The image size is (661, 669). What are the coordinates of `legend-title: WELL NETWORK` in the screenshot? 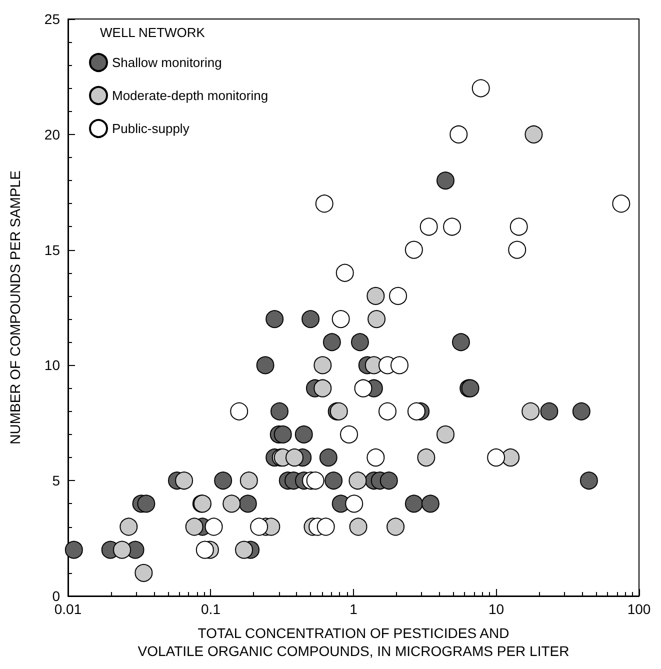 It's located at (153, 32).